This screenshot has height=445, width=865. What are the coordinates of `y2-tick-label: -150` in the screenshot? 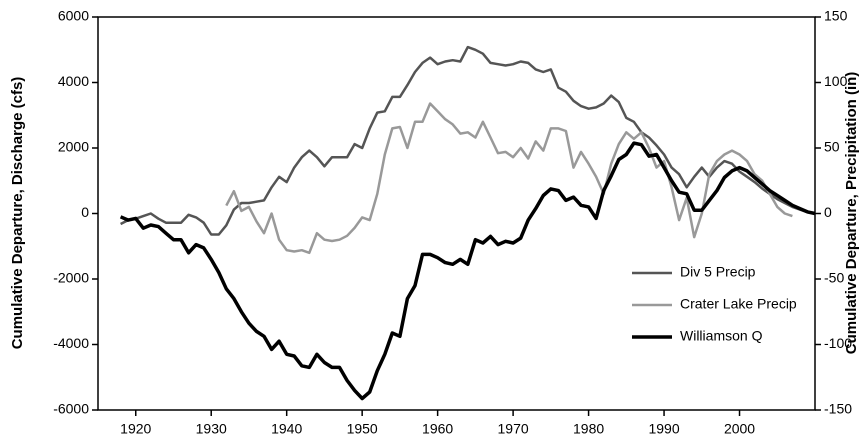 It's located at (838, 409).